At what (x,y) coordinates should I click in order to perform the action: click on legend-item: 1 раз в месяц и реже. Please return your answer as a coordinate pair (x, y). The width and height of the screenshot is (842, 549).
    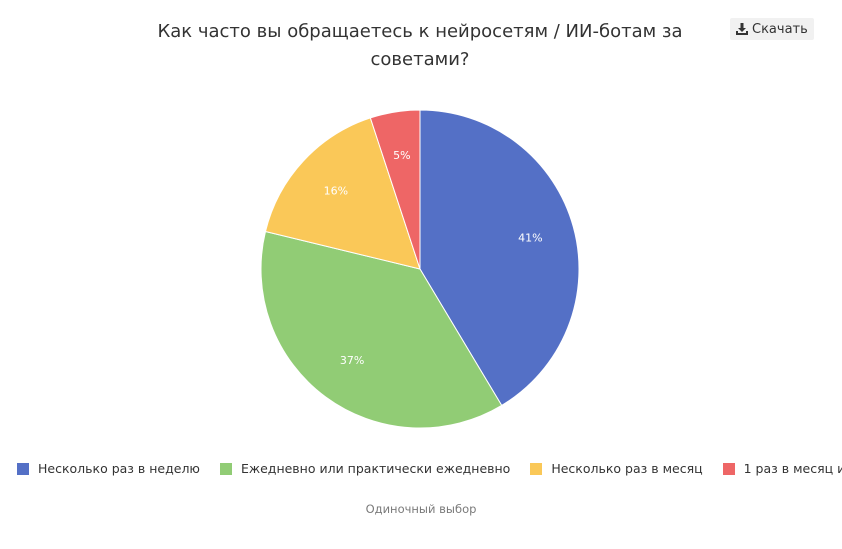
    Looking at the image, I should click on (782, 468).